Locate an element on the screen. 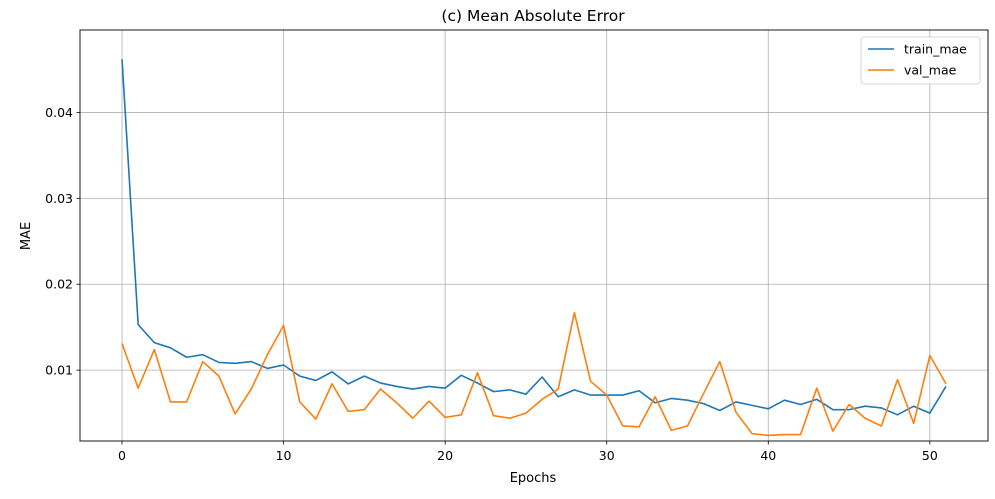 The height and width of the screenshot is (499, 995). x-tick-label: 40 is located at coordinates (768, 455).